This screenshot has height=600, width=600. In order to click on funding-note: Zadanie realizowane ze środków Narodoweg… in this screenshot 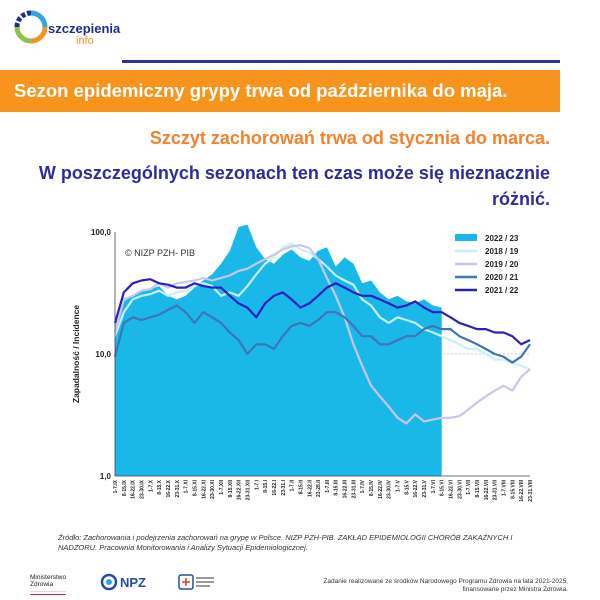, I will do `click(445, 585)`.